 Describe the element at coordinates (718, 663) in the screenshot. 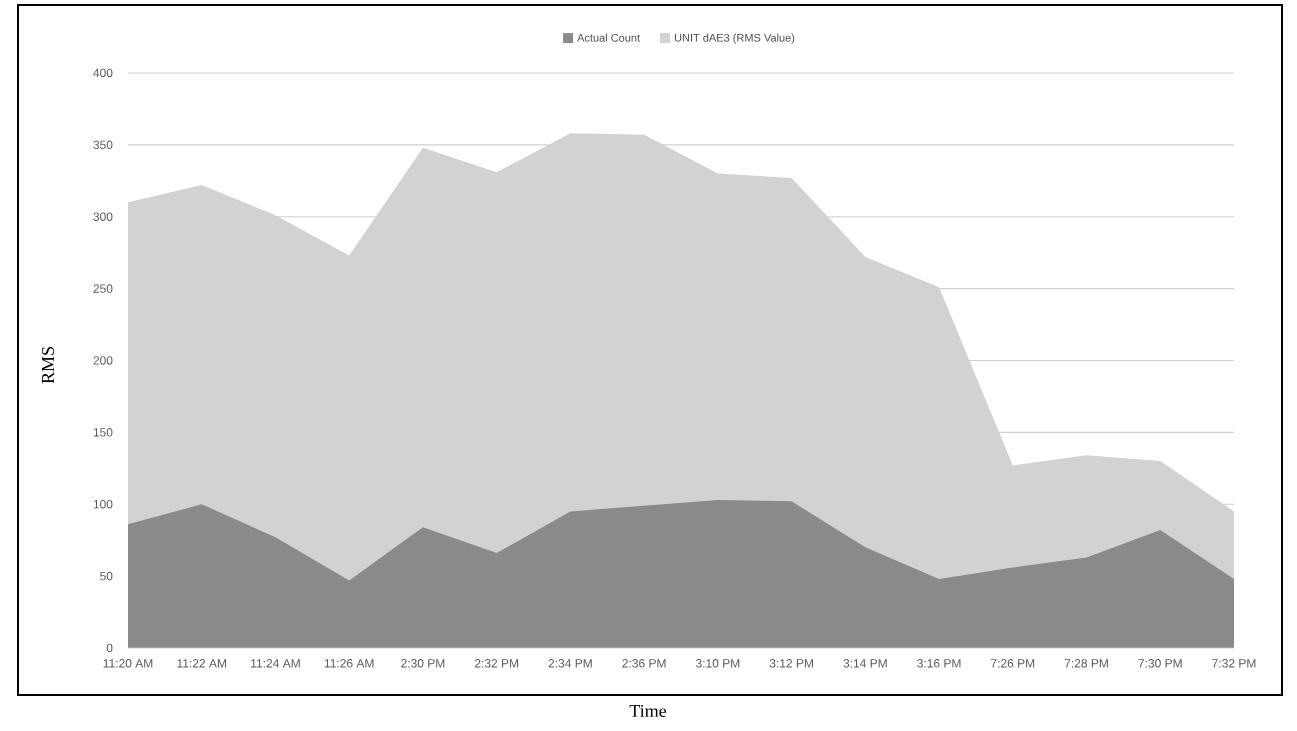

I see `x-tick-label: 3:10 PM` at that location.